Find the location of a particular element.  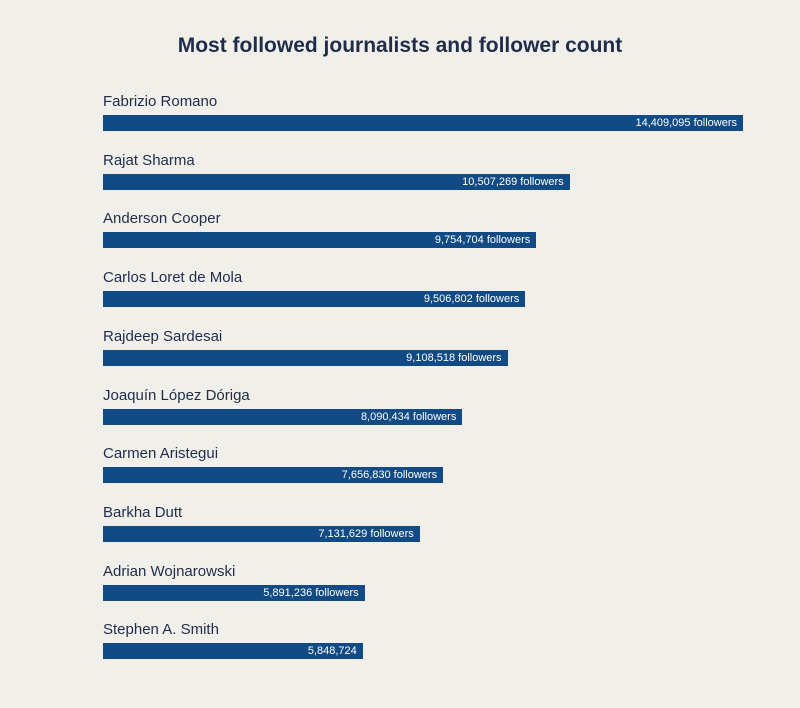

category-label: Carlos Loret de Mola is located at coordinates (173, 278).